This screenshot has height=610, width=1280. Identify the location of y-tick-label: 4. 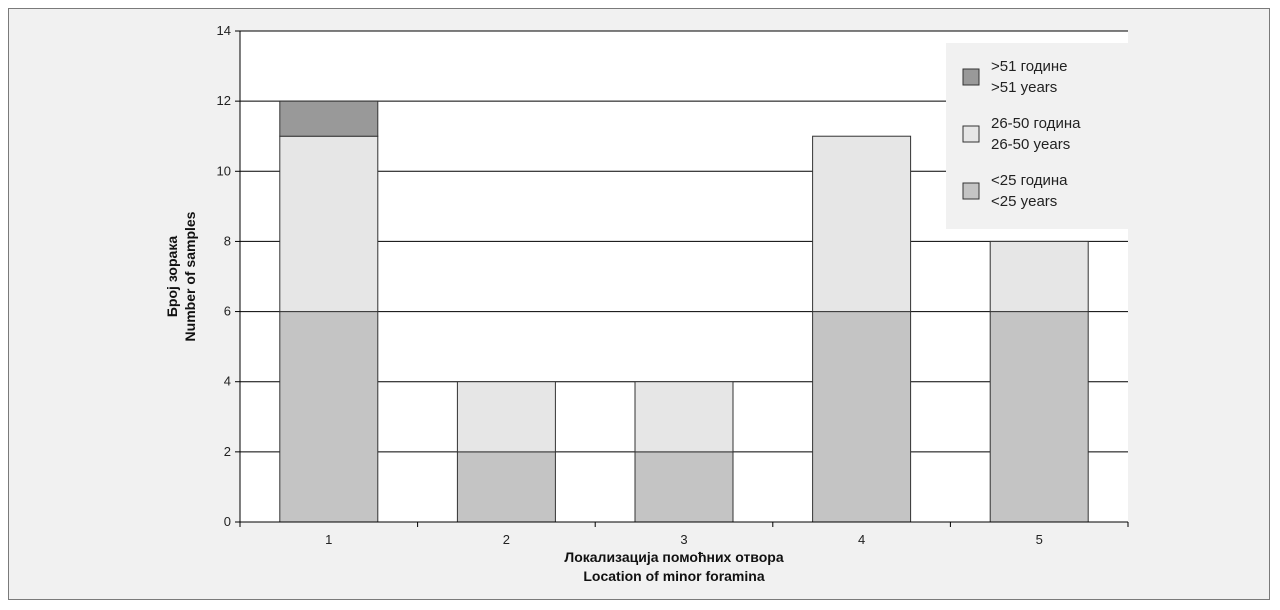
(227, 381).